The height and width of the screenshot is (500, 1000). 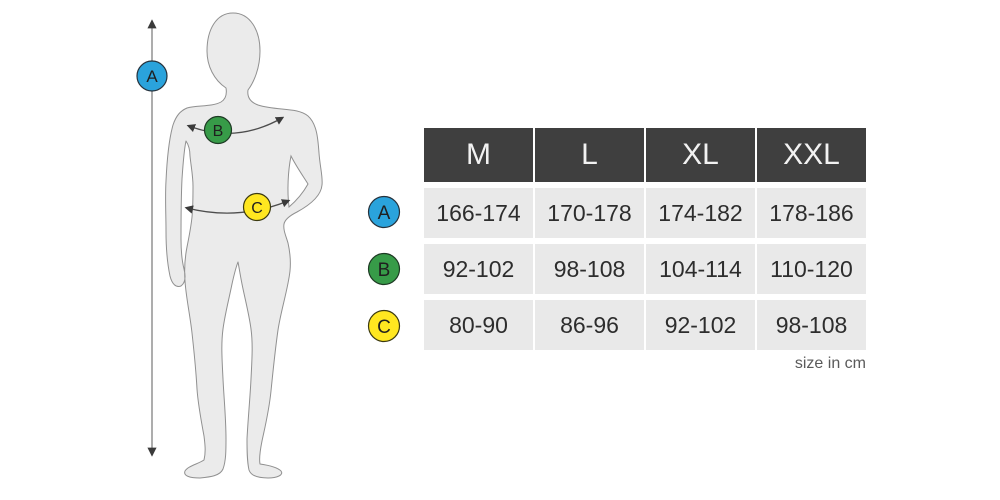 I want to click on arm-torso-gap, so click(x=298, y=181).